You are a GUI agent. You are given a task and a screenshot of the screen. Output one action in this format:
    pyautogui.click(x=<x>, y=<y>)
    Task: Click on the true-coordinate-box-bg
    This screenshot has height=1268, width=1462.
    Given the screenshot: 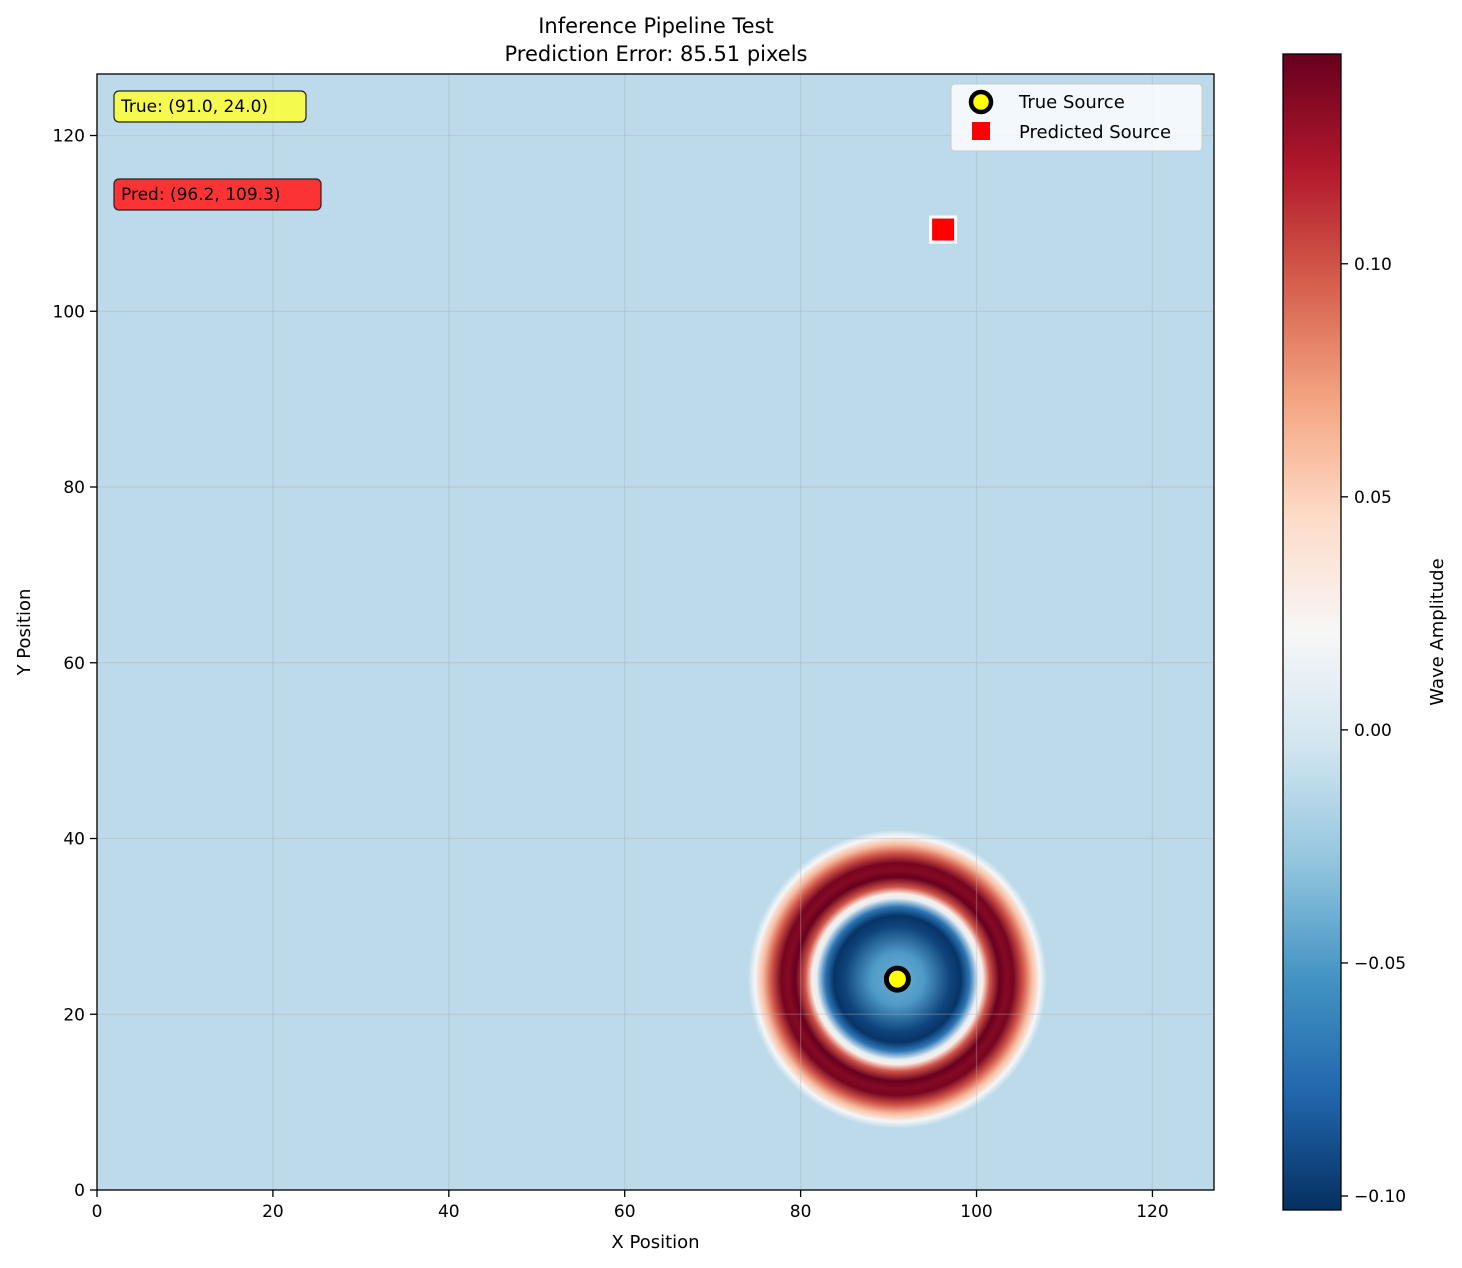 What is the action you would take?
    pyautogui.click(x=210, y=106)
    